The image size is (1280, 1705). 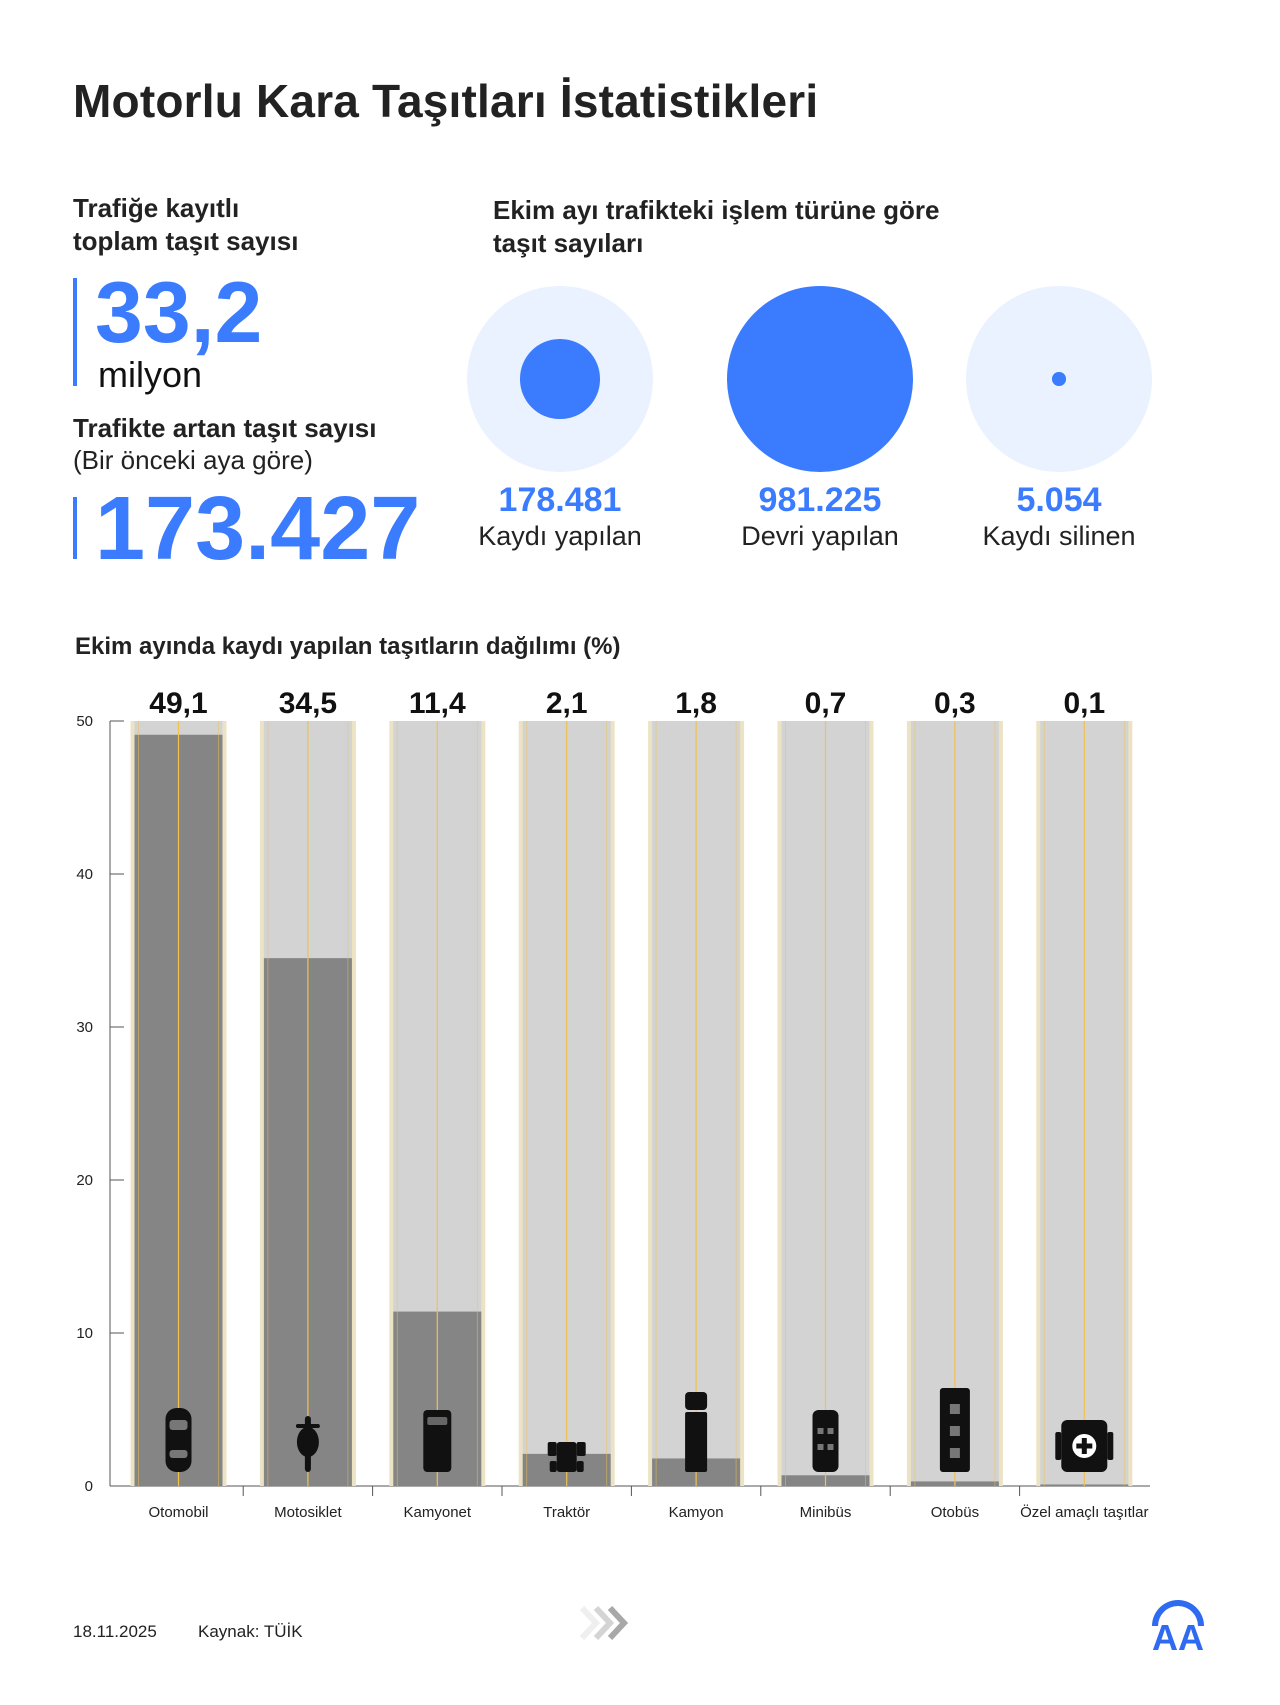 What do you see at coordinates (825, 1441) in the screenshot?
I see `minibus-icon` at bounding box center [825, 1441].